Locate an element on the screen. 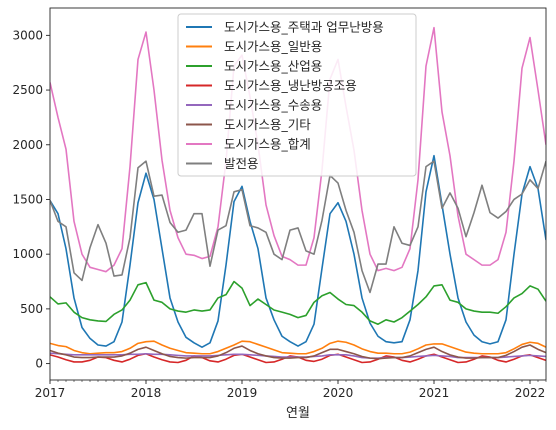 This screenshot has width=556, height=430. y-tick-label: 1000 is located at coordinates (27, 254).